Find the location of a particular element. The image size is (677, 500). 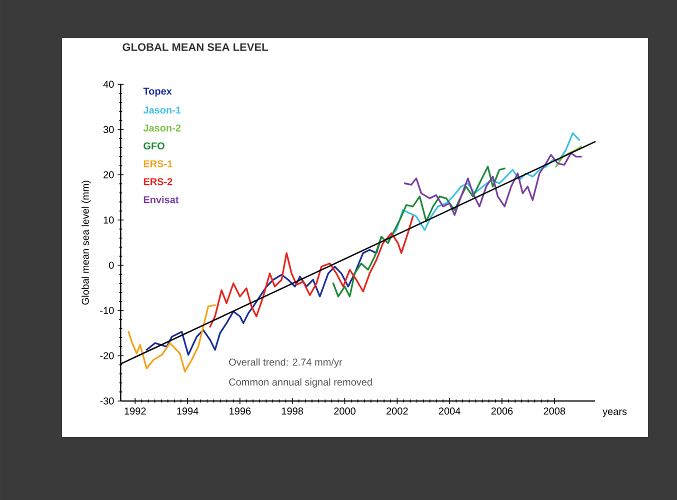

x-tick-label: 1992 is located at coordinates (135, 411).